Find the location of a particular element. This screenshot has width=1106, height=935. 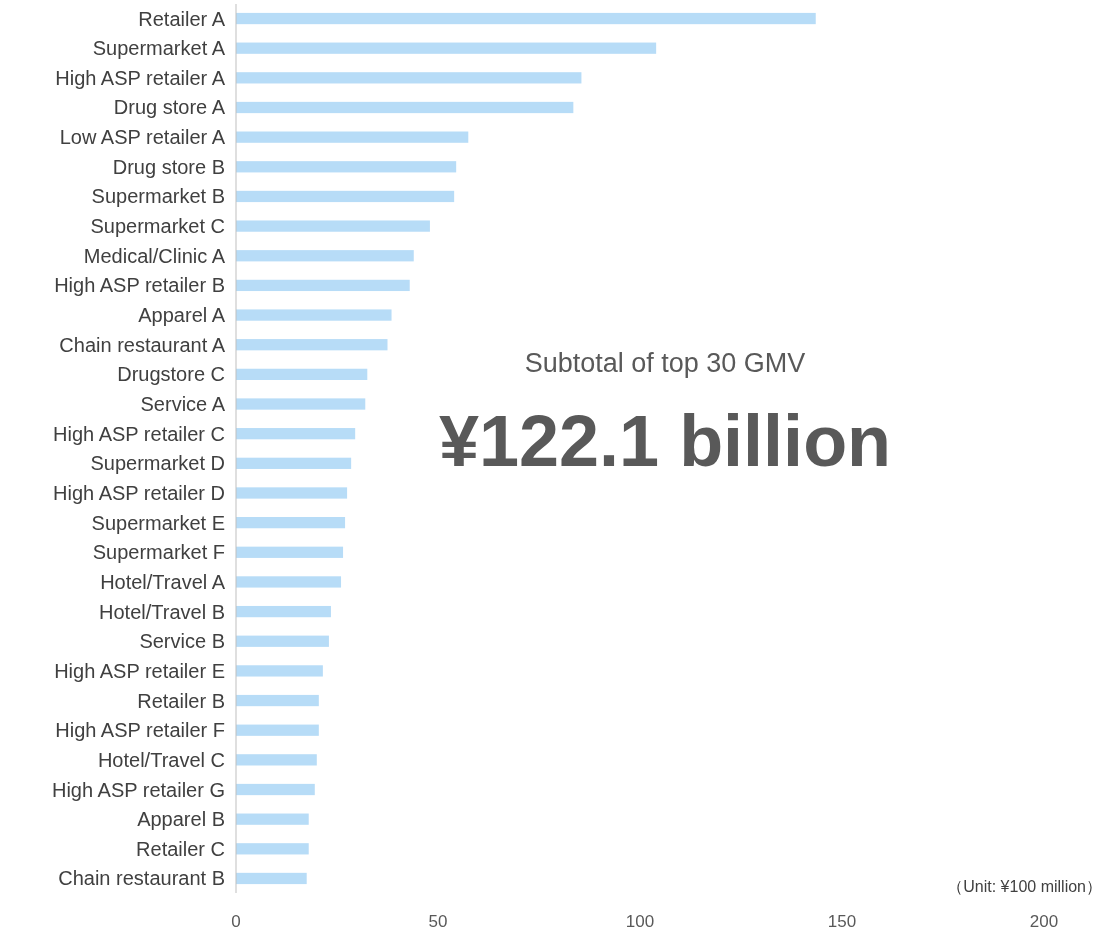

annotation: （Unit: ¥100 million） is located at coordinates (1024, 886).